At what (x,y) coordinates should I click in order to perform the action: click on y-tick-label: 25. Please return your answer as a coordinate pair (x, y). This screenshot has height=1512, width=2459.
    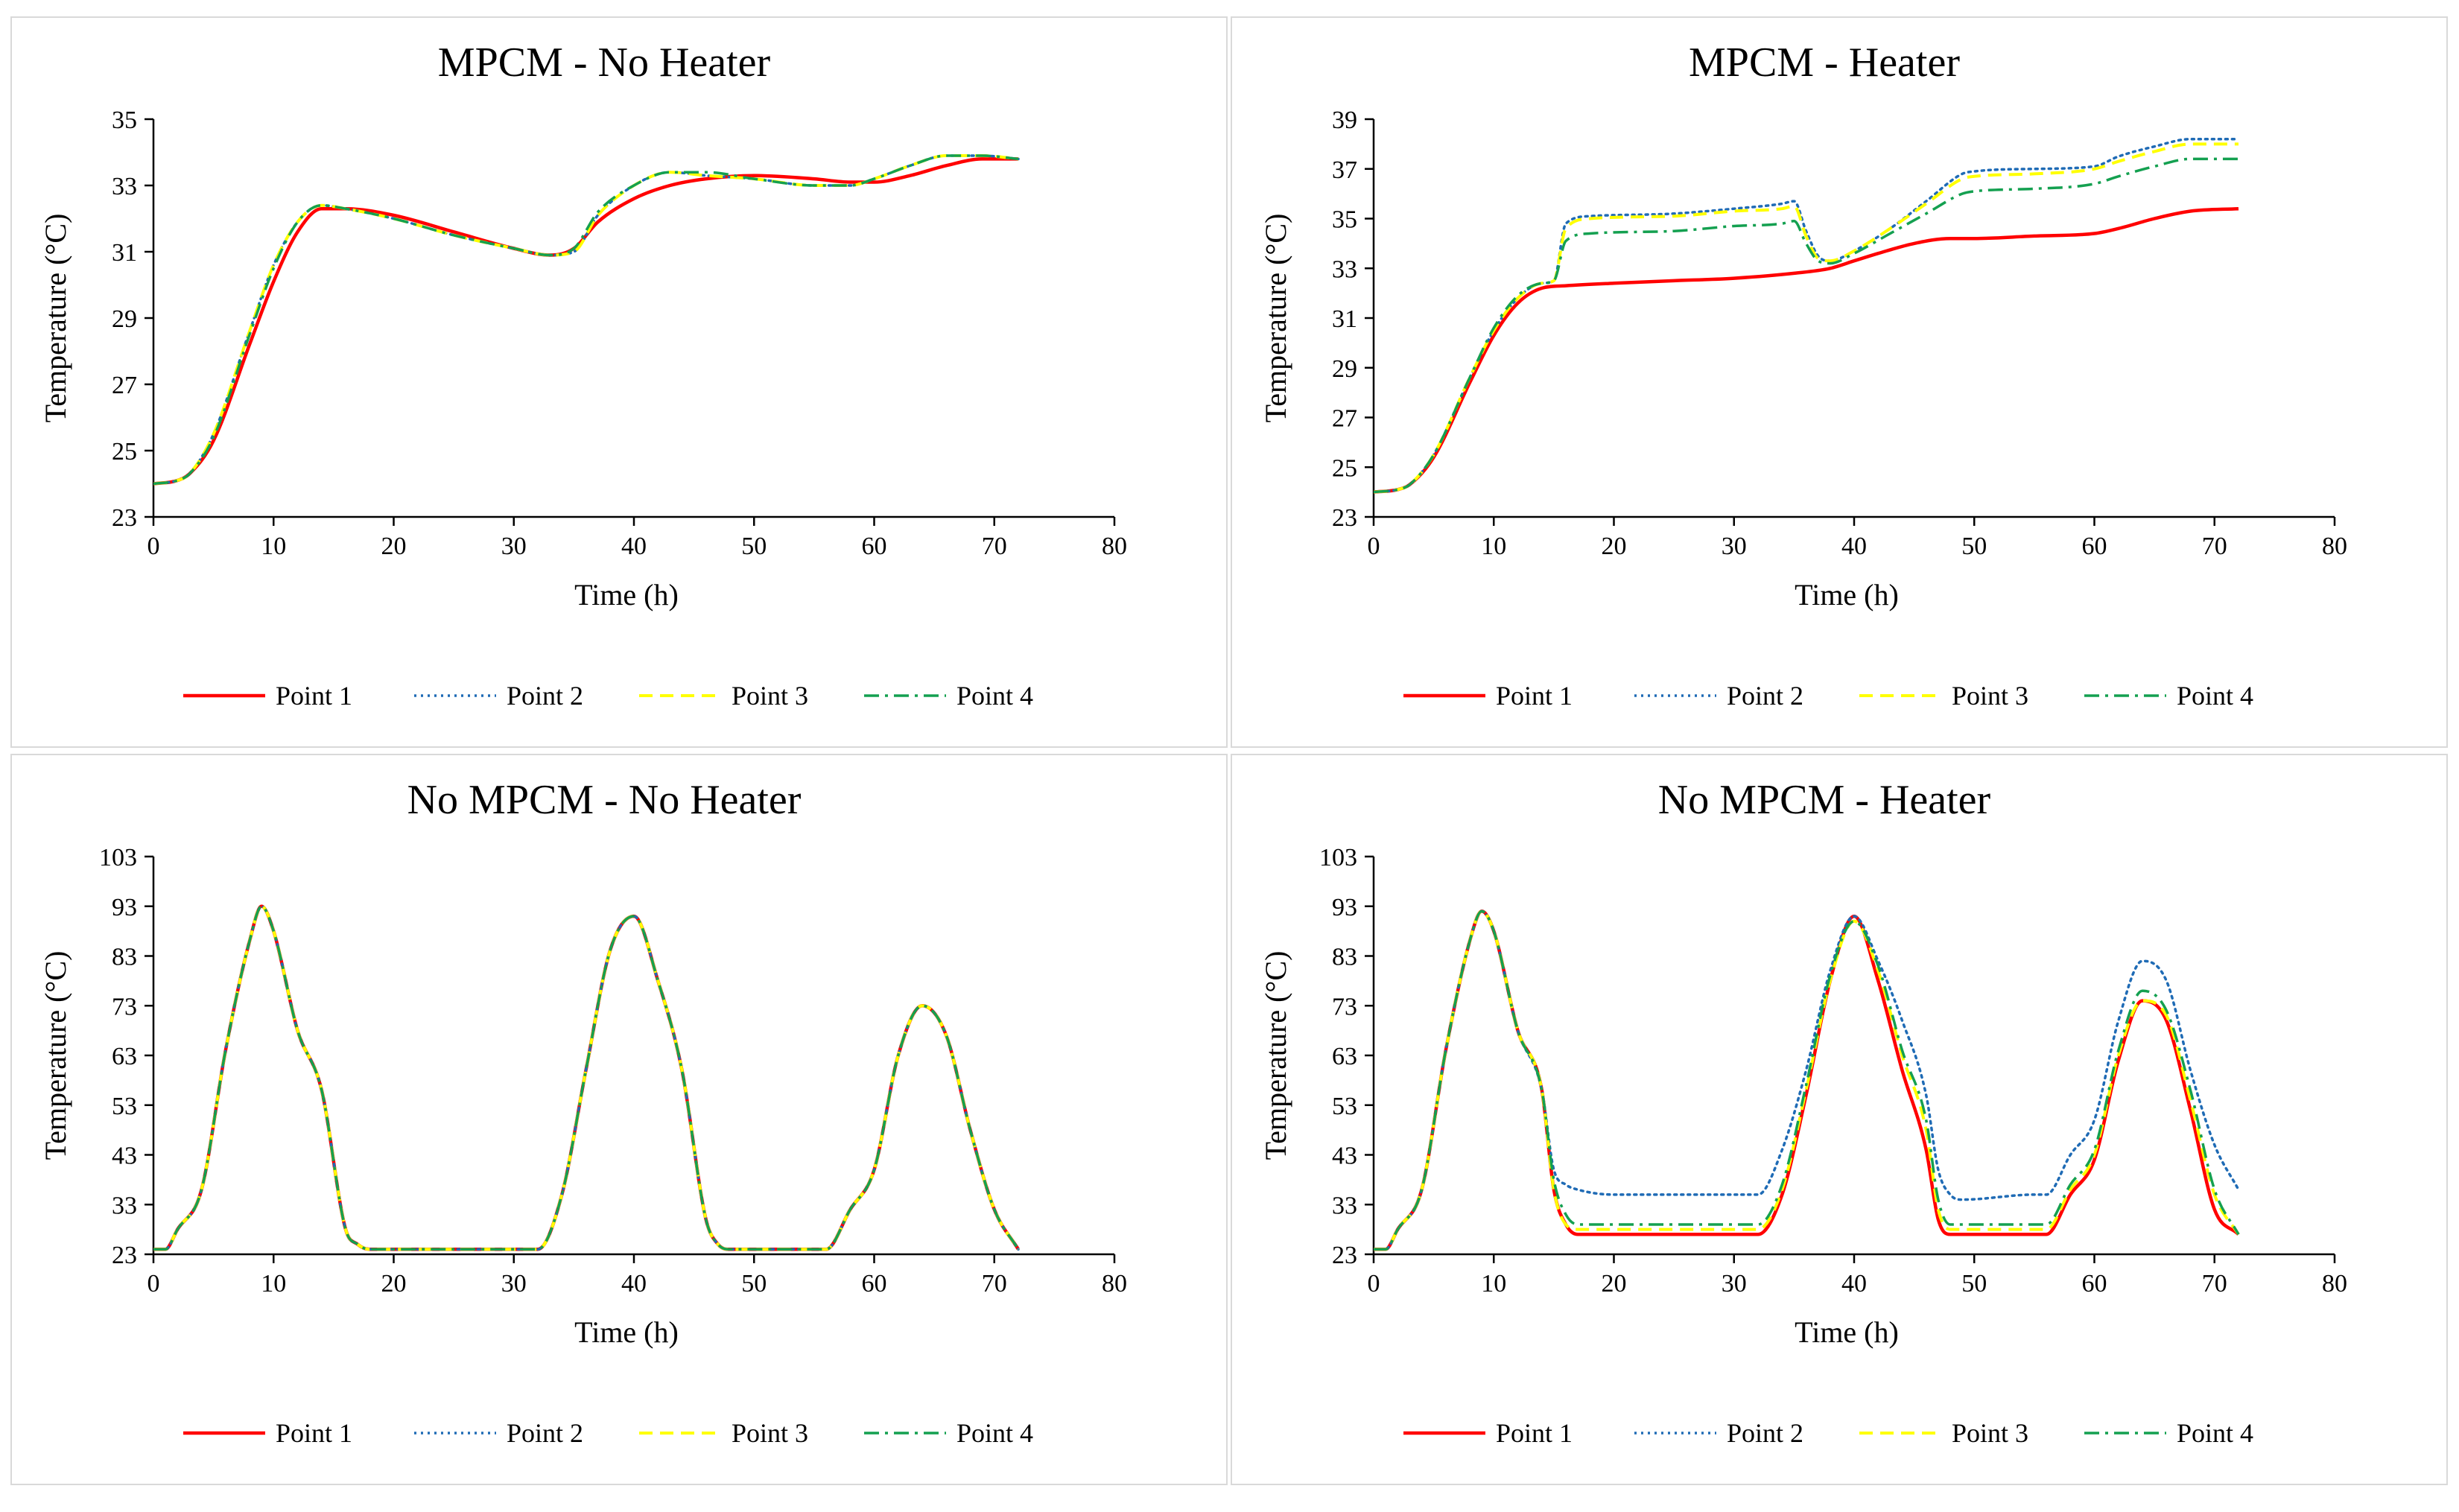
    Looking at the image, I should click on (125, 452).